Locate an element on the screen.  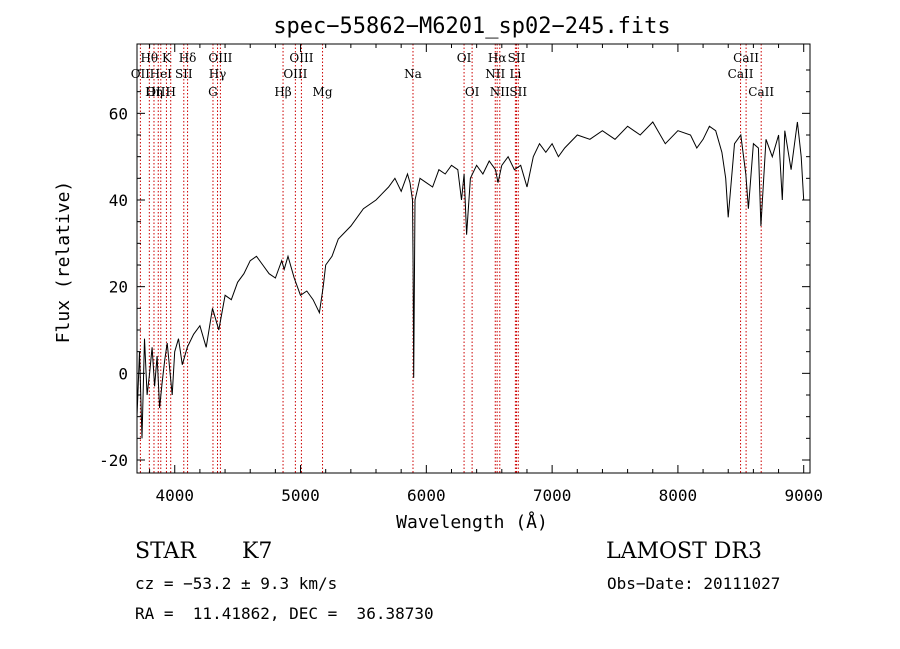
line-marker-label-0: Hθ is located at coordinates (149, 58).